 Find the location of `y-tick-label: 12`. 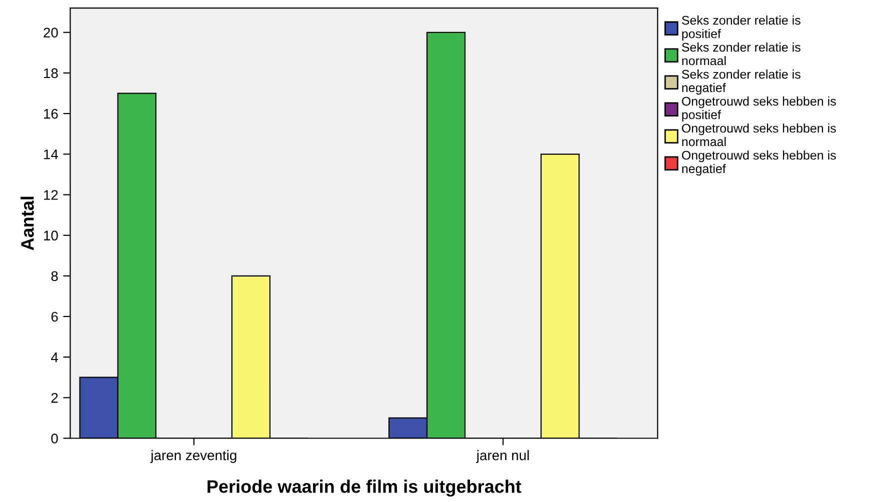

y-tick-label: 12 is located at coordinates (51, 195).